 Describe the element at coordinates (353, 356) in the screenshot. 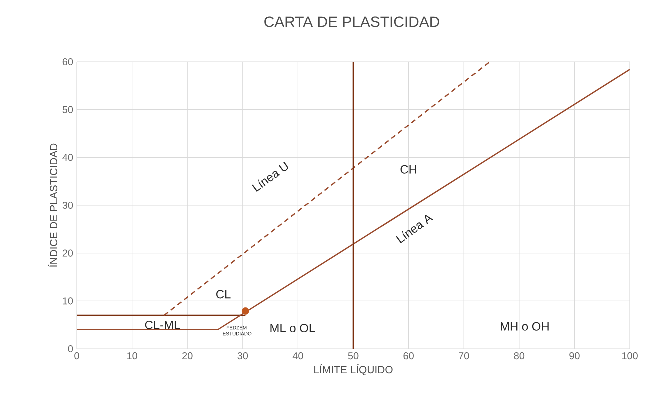

I see `x-tick-label: 50` at that location.